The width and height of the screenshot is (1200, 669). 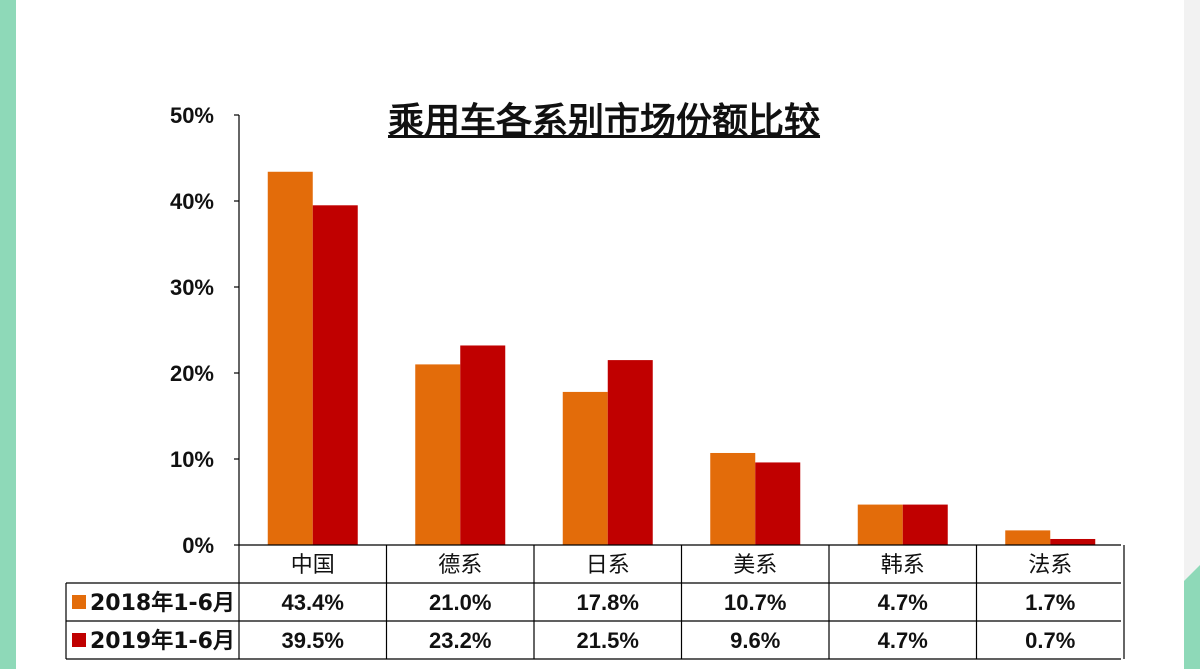 What do you see at coordinates (604, 120) in the screenshot?
I see `chart-title: 乘用车各系别市场份额比较` at bounding box center [604, 120].